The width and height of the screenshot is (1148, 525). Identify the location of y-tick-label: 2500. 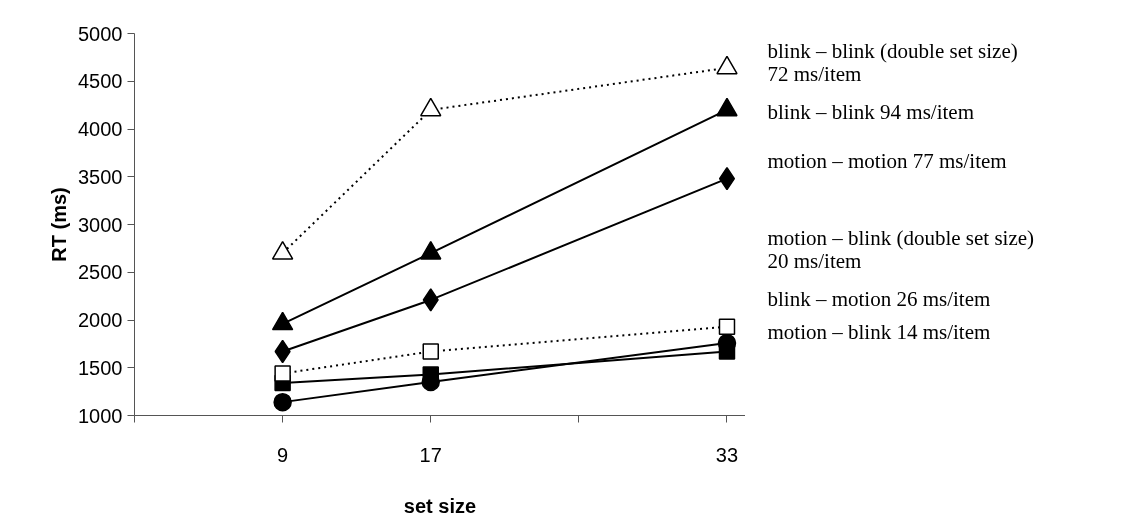
(100, 272).